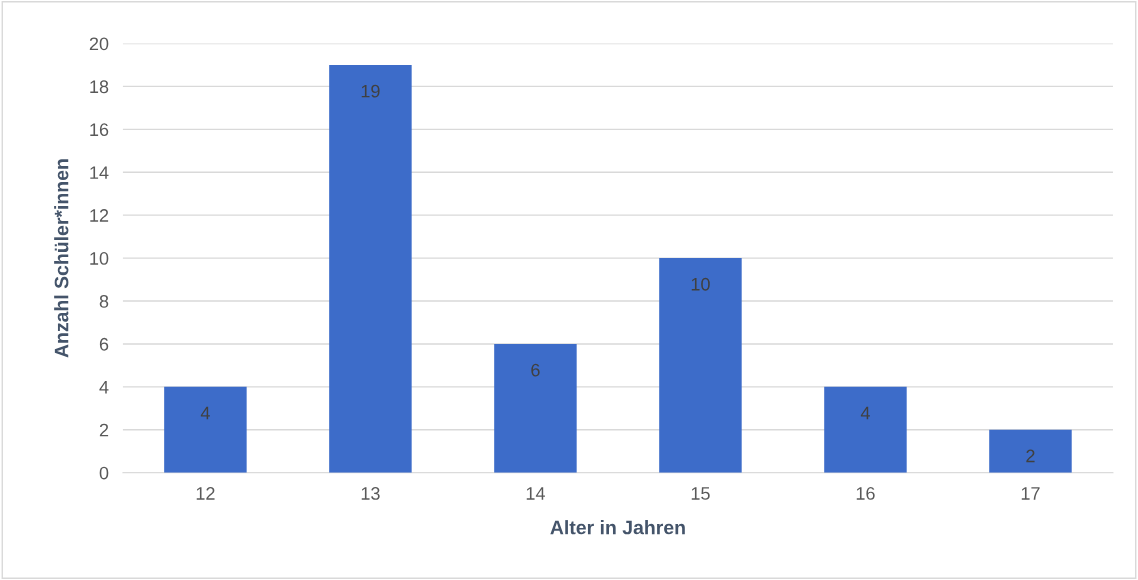 The image size is (1138, 580). What do you see at coordinates (61, 258) in the screenshot?
I see `y-axis-title: Anzahl Schüler*innen` at bounding box center [61, 258].